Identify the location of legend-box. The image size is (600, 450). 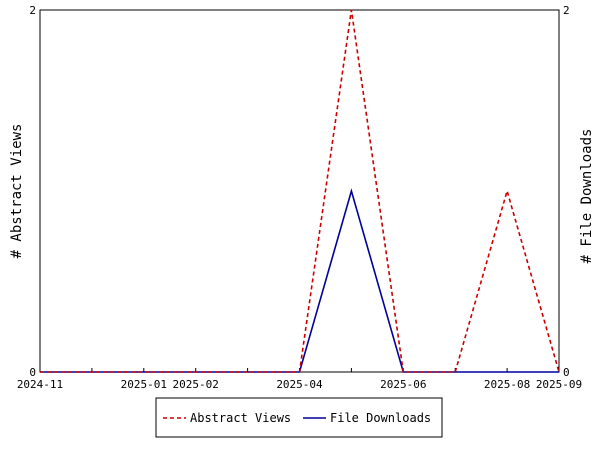
(299, 417).